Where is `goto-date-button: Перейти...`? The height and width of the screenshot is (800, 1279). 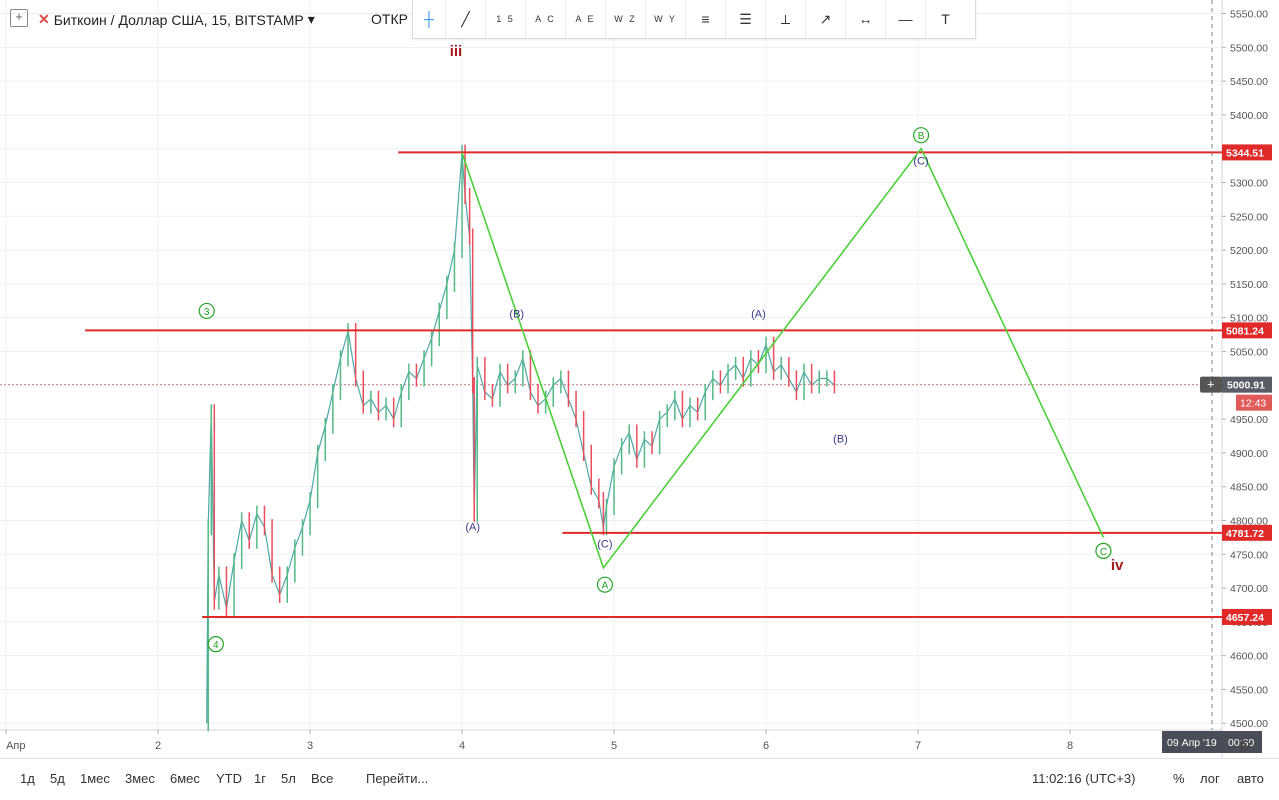 goto-date-button: Перейти... is located at coordinates (397, 778).